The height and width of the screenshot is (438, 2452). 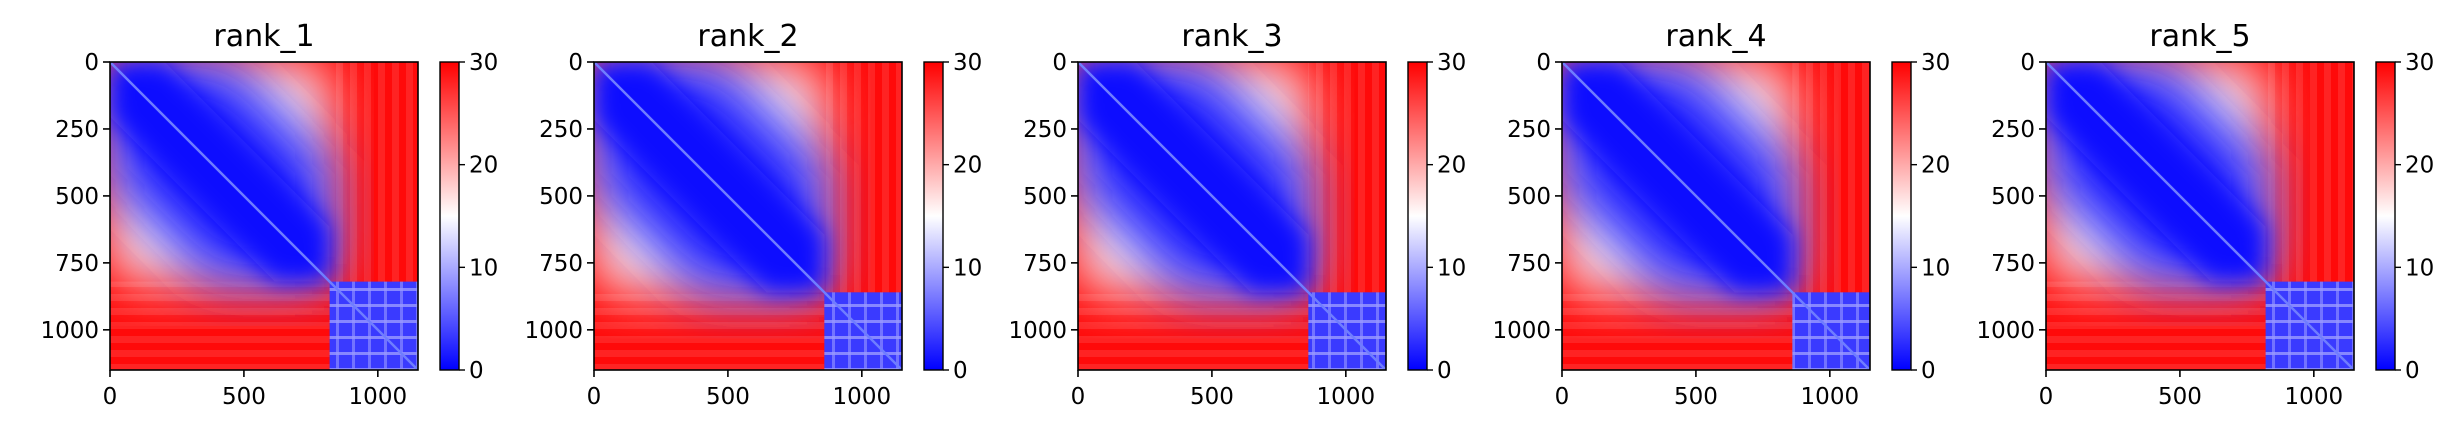 What do you see at coordinates (1231, 36) in the screenshot?
I see `panel-title: rank_3` at bounding box center [1231, 36].